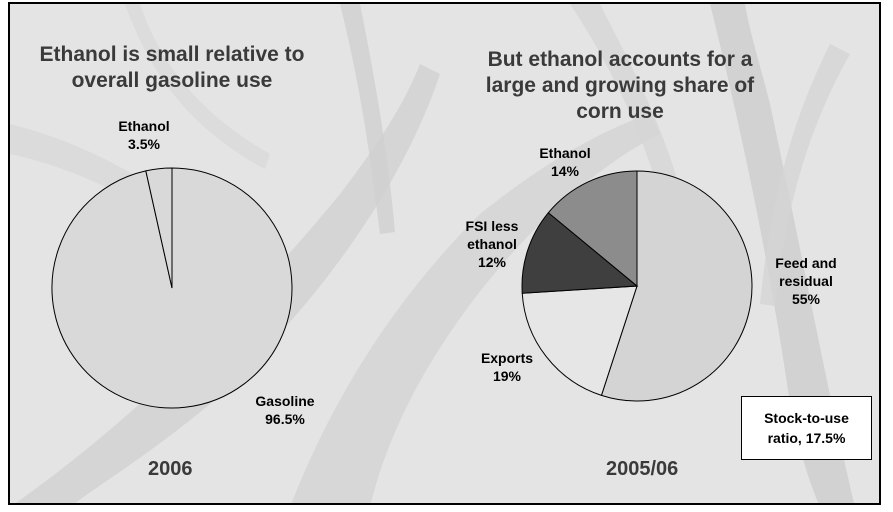  Describe the element at coordinates (170, 469) in the screenshot. I see `left-chart-year: 2006` at that location.